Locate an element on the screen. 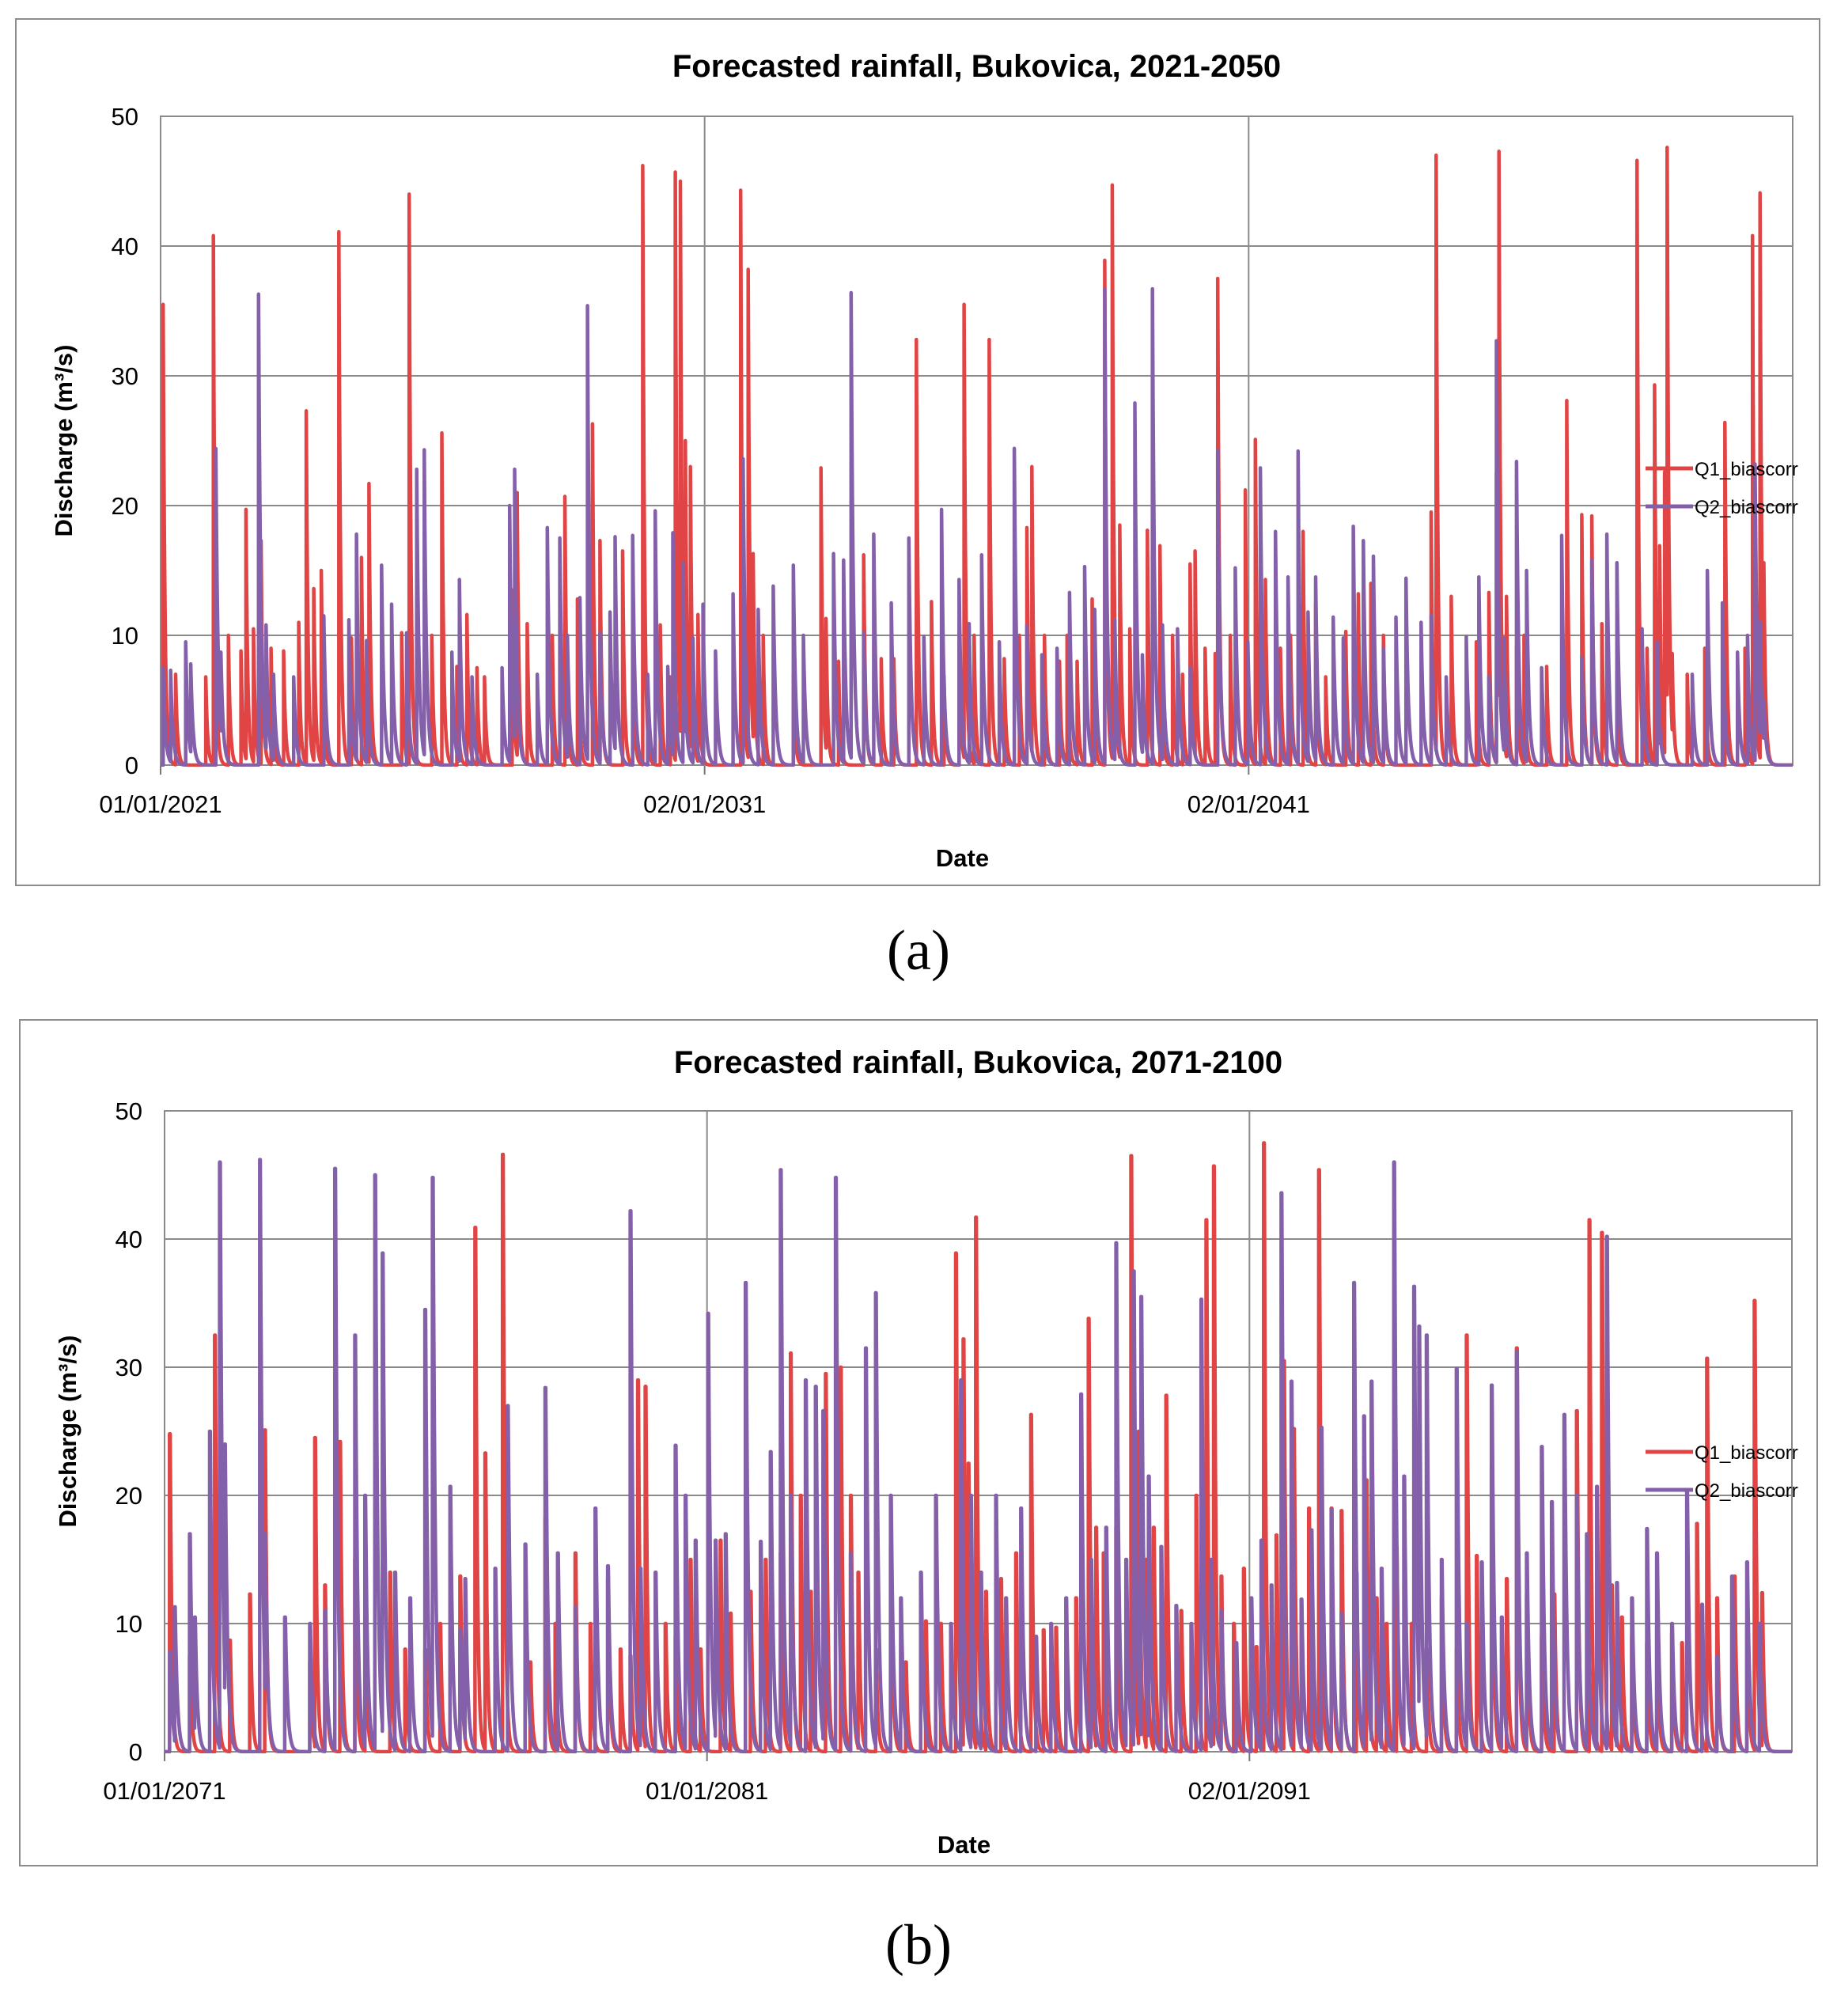 The height and width of the screenshot is (2016, 1837). x-tick-label: 02/01/2031 is located at coordinates (705, 804).